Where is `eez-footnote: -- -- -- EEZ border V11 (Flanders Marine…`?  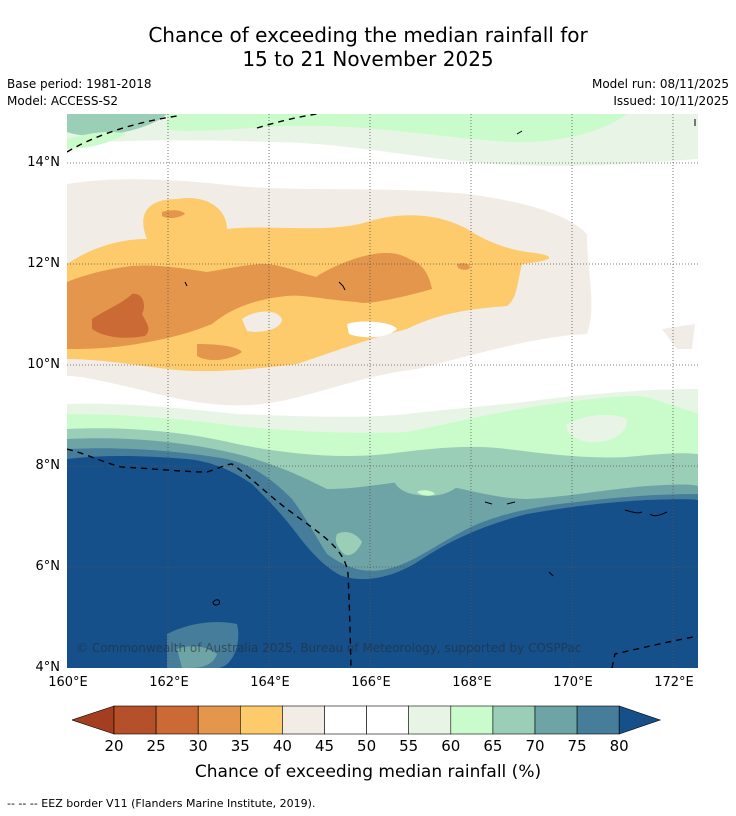 eez-footnote: -- -- -- EEZ border V11 (Flanders Marine… is located at coordinates (161, 803).